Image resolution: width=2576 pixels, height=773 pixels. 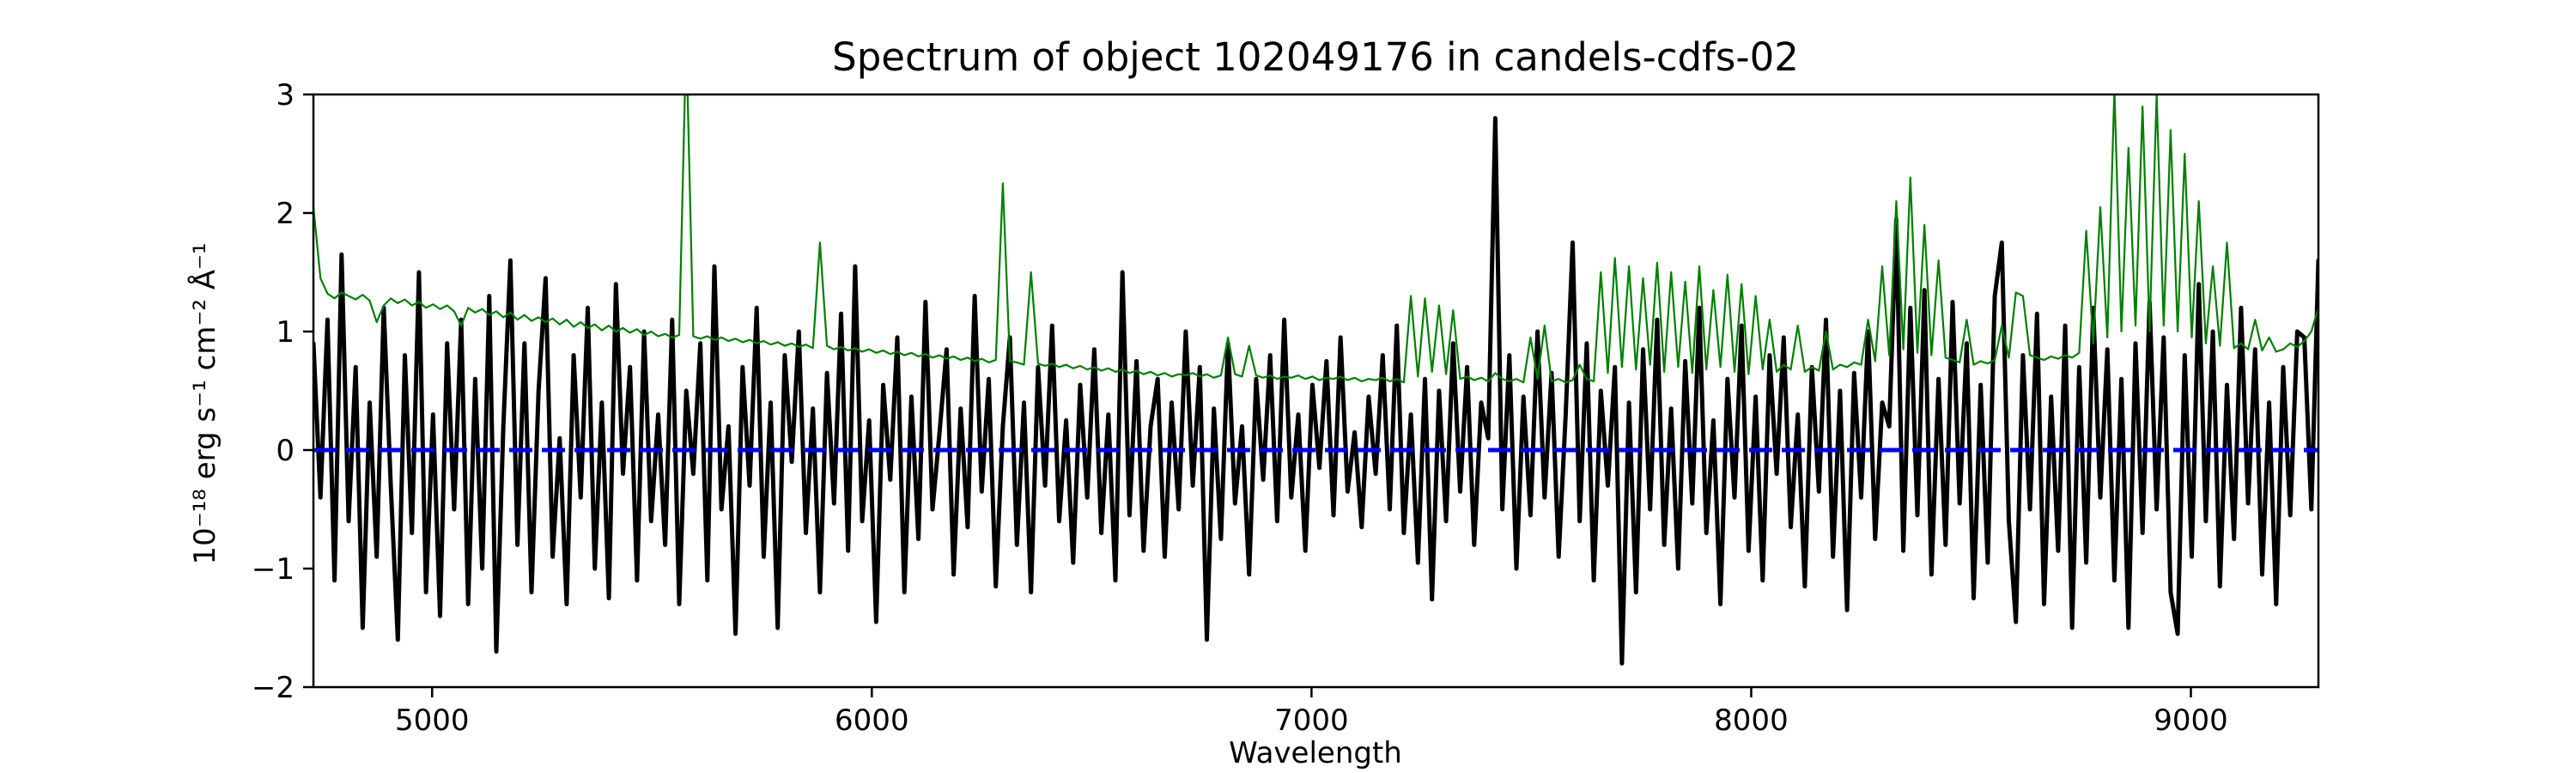 What do you see at coordinates (285, 214) in the screenshot?
I see `y-tick-label: 2` at bounding box center [285, 214].